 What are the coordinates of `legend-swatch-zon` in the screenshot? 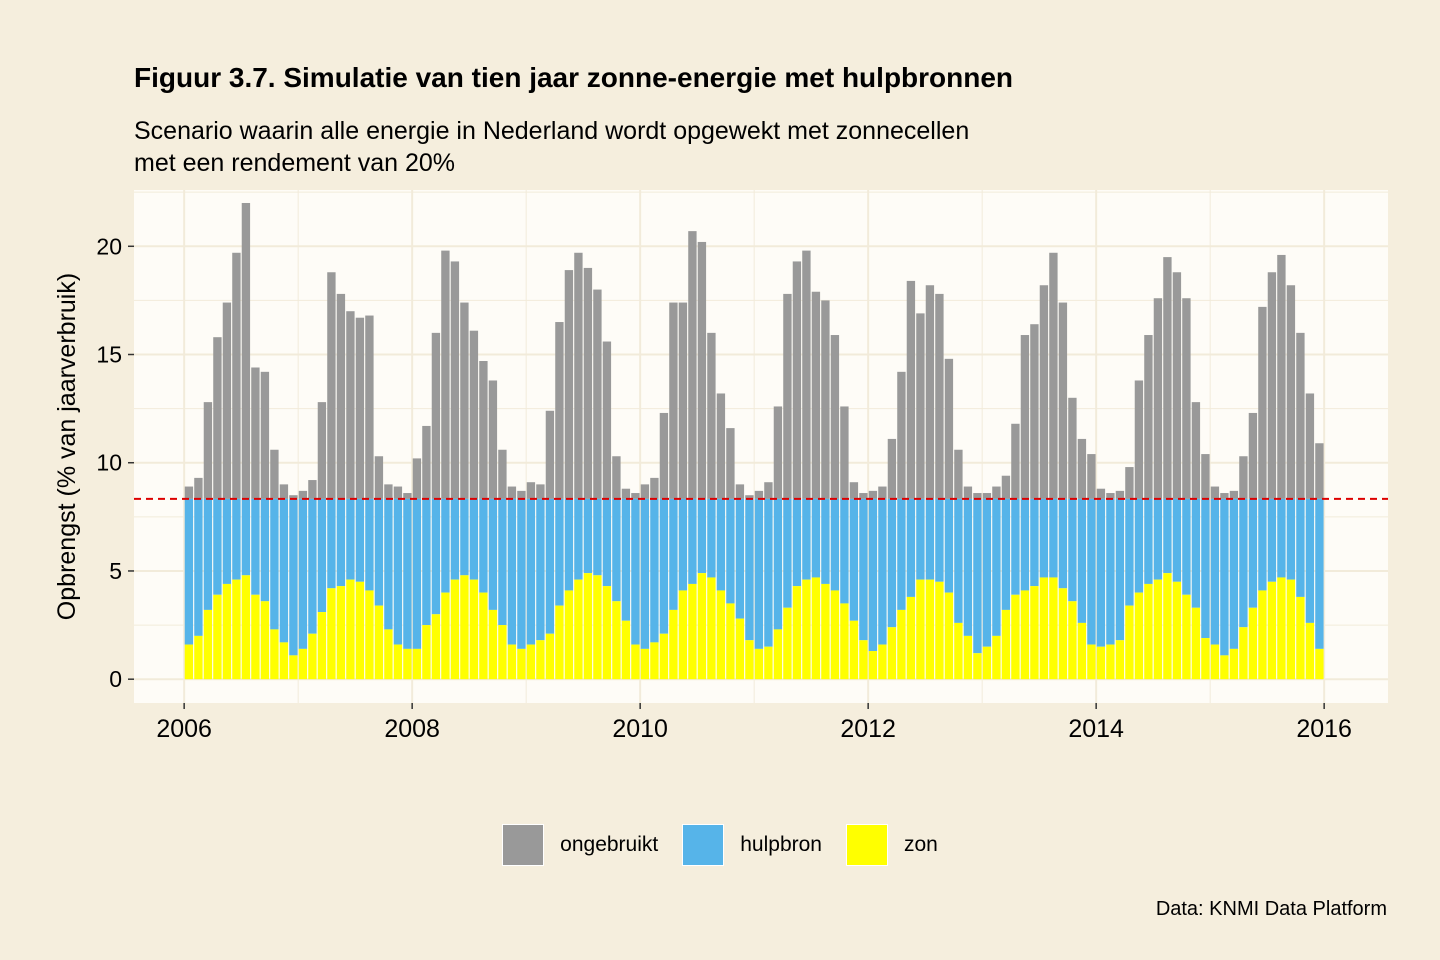 It's located at (866, 845).